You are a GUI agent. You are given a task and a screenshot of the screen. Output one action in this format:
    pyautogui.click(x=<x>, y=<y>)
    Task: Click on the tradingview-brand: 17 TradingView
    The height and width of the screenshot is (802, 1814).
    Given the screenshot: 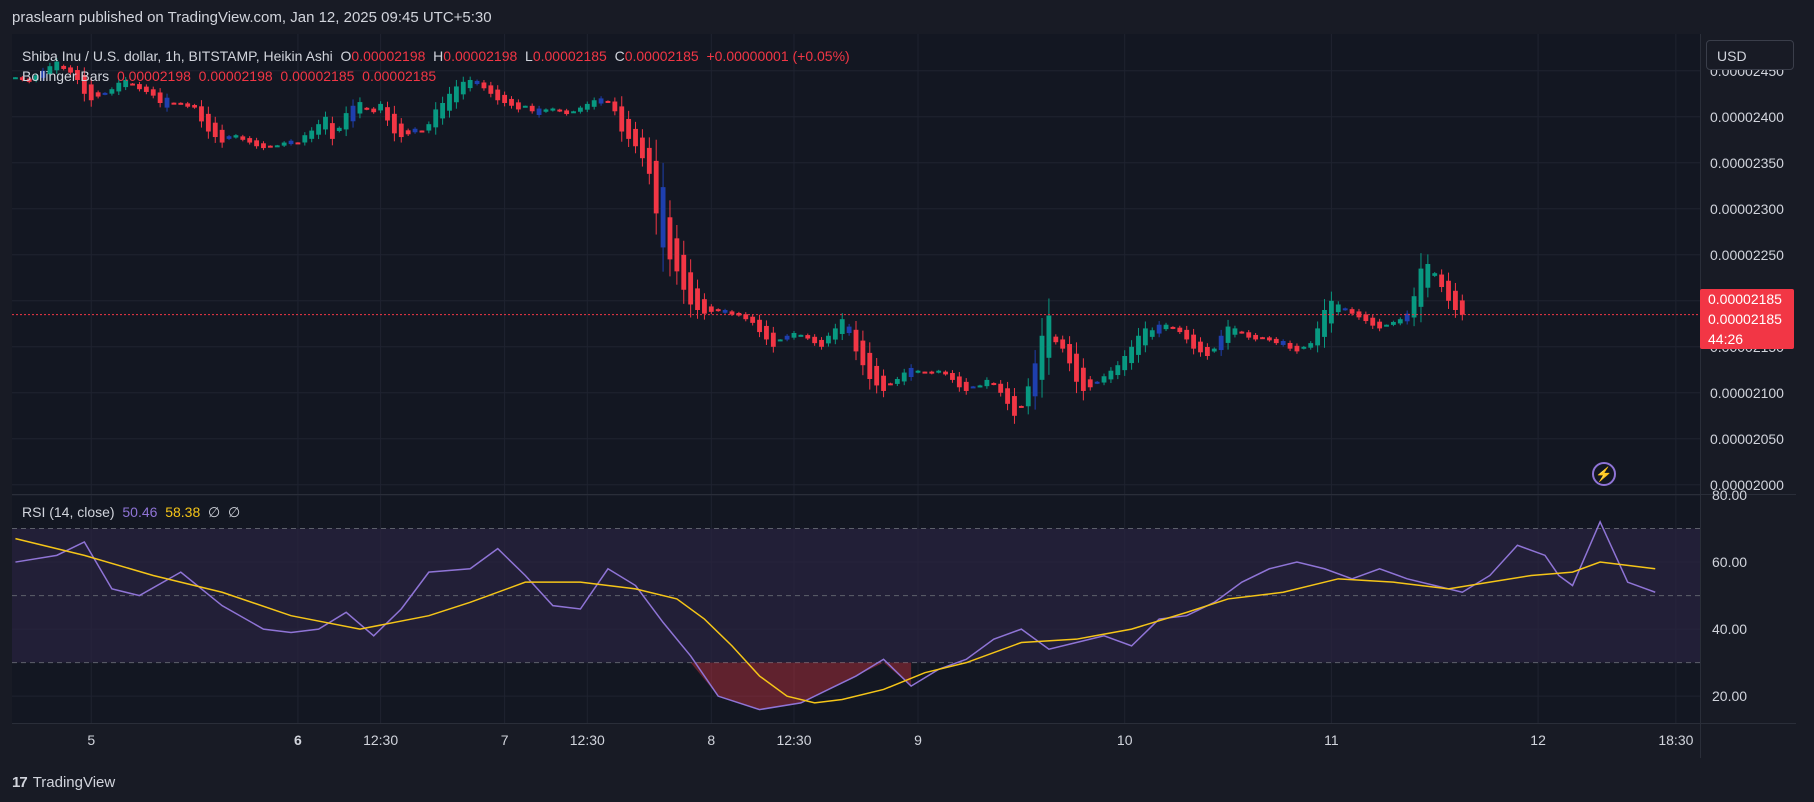 What is the action you would take?
    pyautogui.click(x=63, y=782)
    